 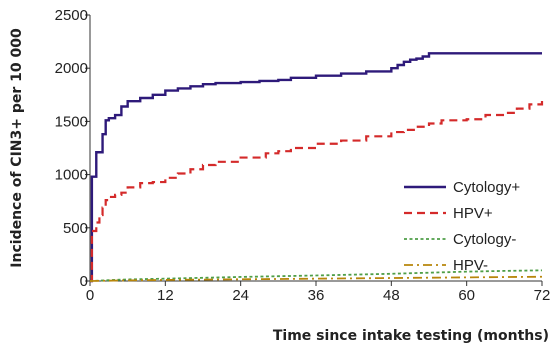 I want to click on x-tick-label: 0, so click(x=90, y=295).